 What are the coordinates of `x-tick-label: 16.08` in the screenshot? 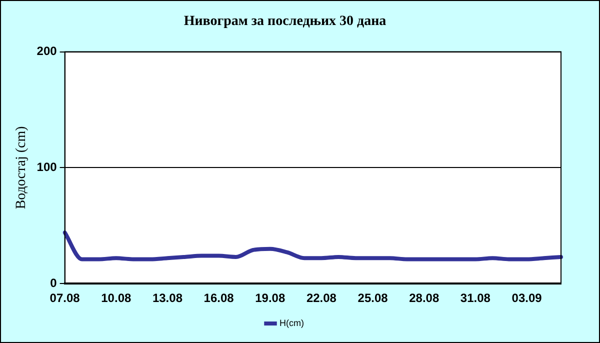 It's located at (219, 298).